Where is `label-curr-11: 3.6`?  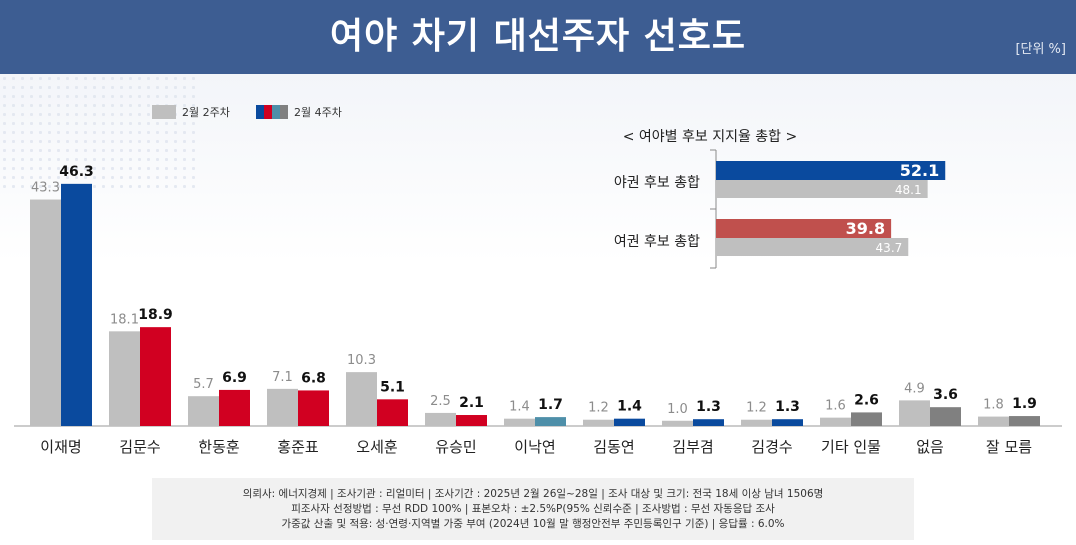 label-curr-11: 3.6 is located at coordinates (945, 395).